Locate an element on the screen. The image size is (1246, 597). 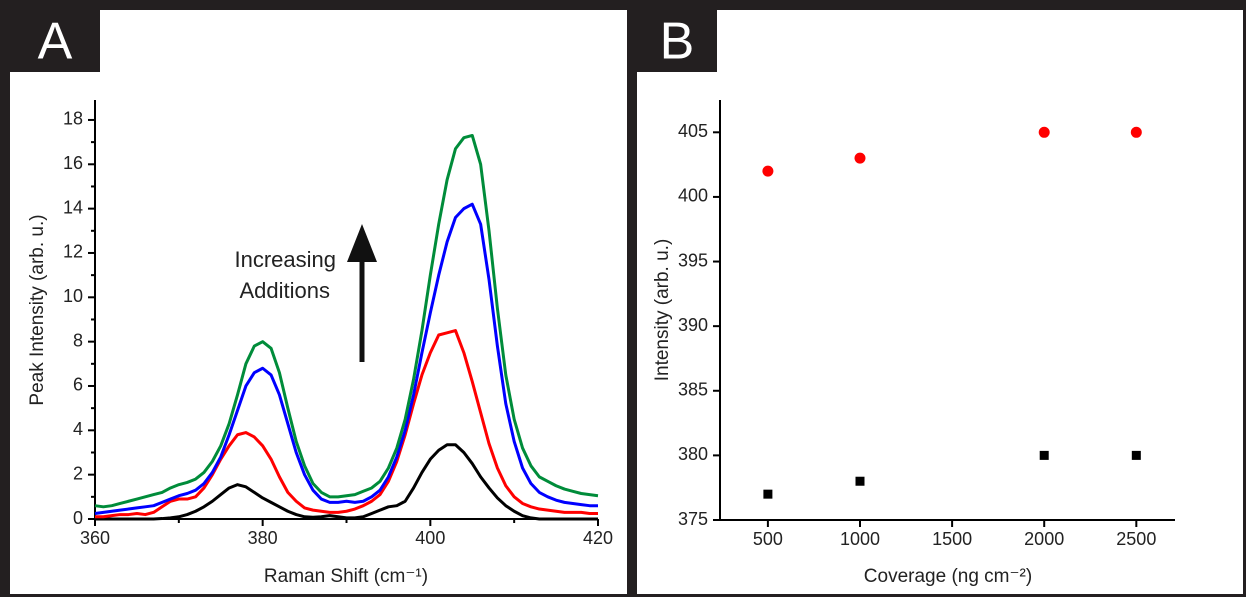
annotation: Increasing is located at coordinates (285, 259).